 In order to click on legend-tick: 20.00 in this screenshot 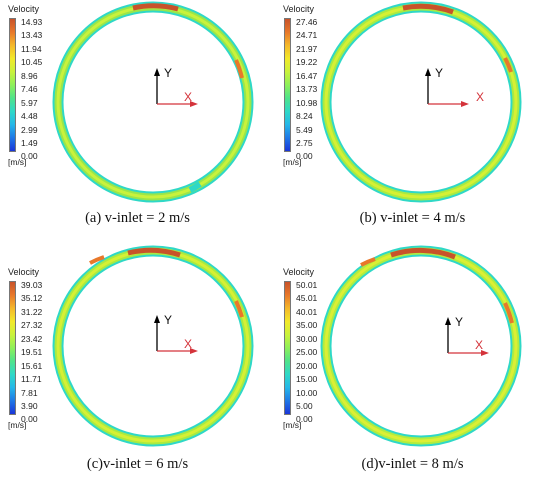, I will do `click(307, 366)`.